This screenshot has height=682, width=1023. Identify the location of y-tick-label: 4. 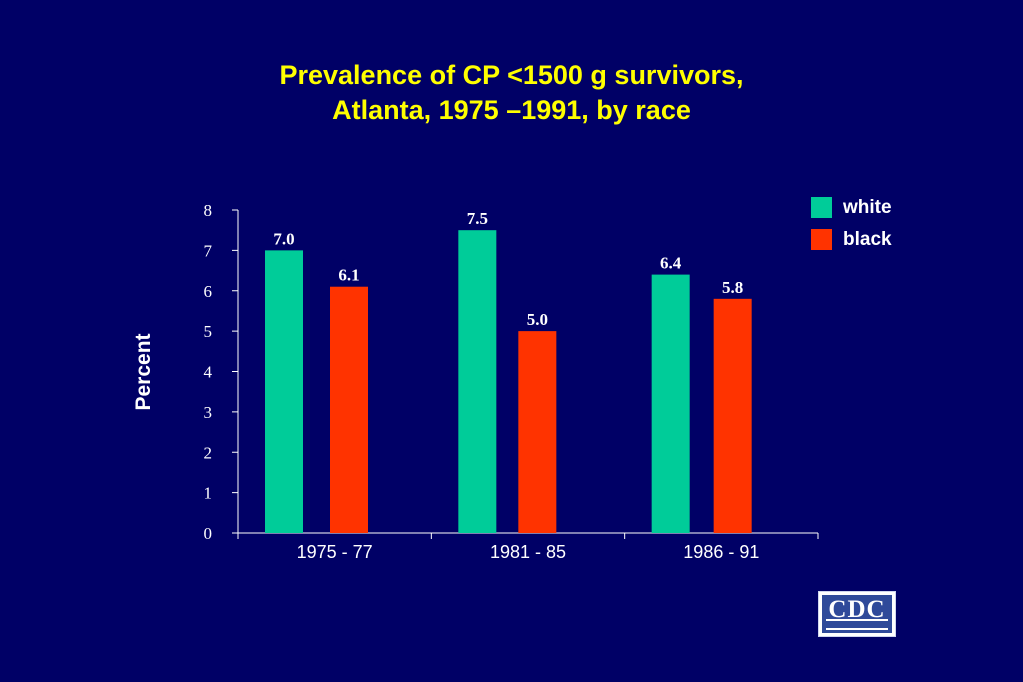
(208, 372).